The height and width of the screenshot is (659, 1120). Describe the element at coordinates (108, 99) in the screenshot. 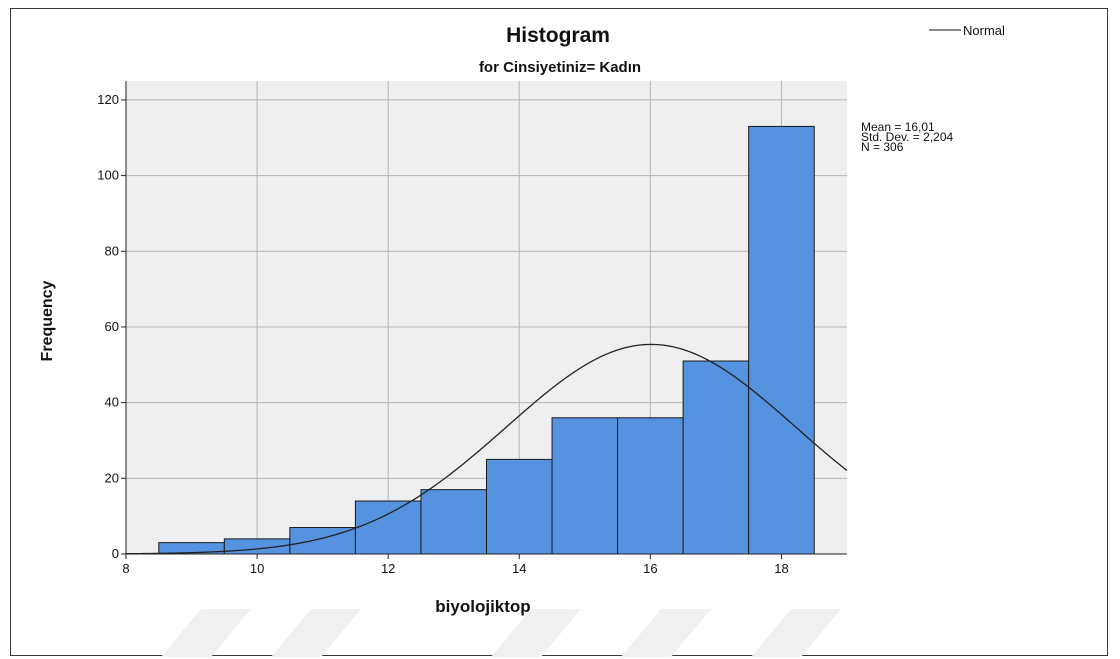

I see `y-tick-label: 120` at that location.